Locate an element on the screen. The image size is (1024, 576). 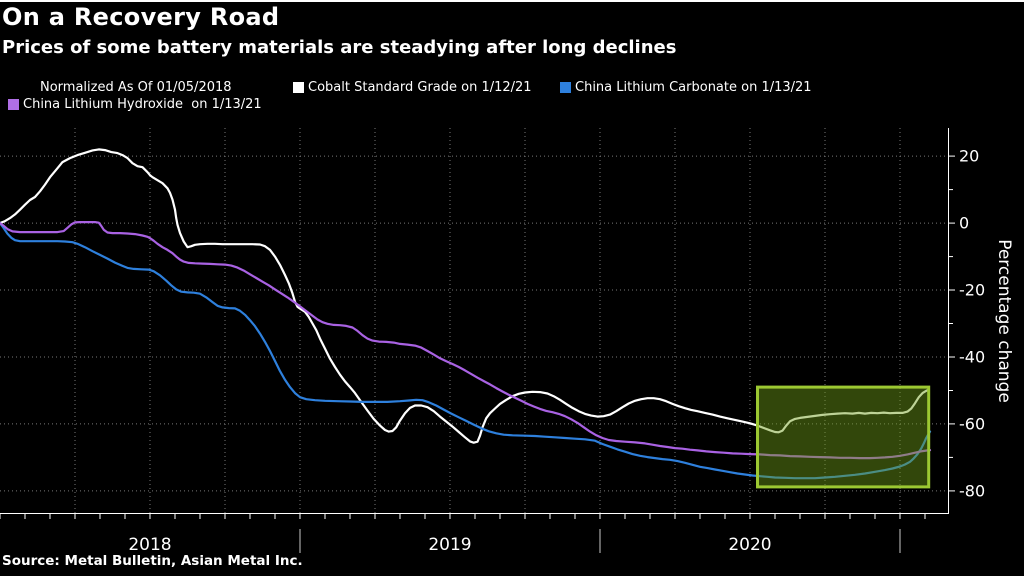
year-label-2020: 2020 is located at coordinates (749, 545).